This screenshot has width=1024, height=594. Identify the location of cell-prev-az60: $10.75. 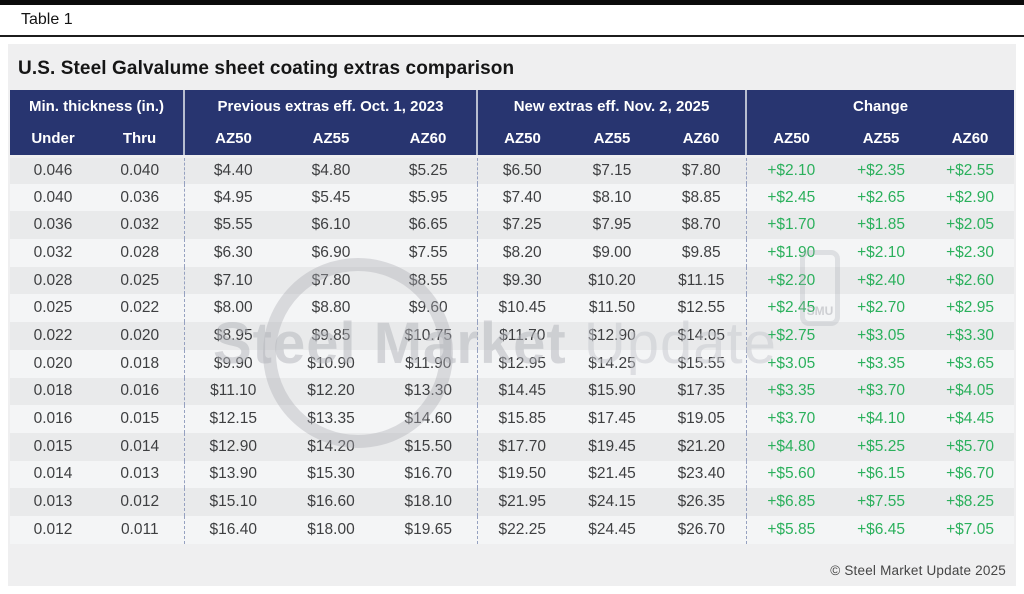
(429, 336).